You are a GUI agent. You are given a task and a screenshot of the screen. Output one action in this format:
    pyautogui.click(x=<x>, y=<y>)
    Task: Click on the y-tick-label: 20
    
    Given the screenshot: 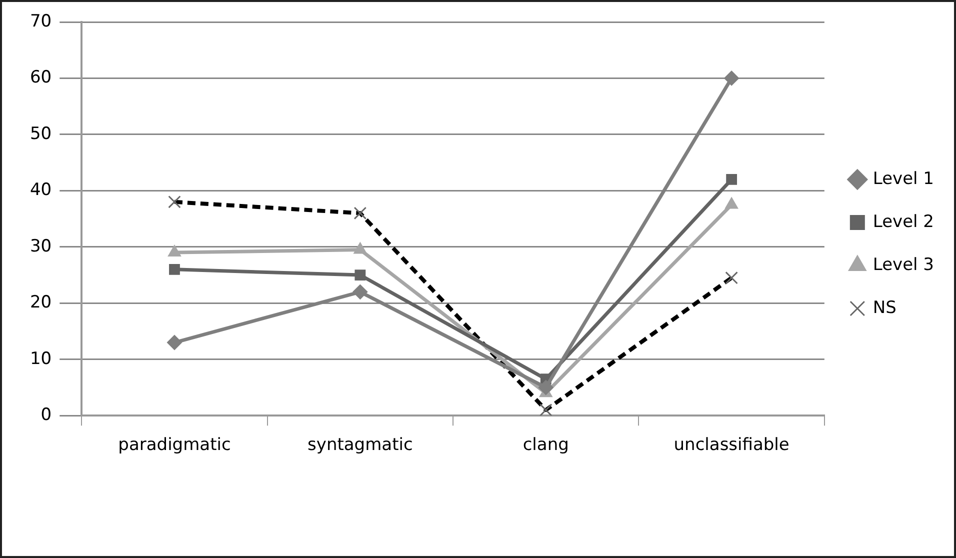 What is the action you would take?
    pyautogui.click(x=41, y=302)
    